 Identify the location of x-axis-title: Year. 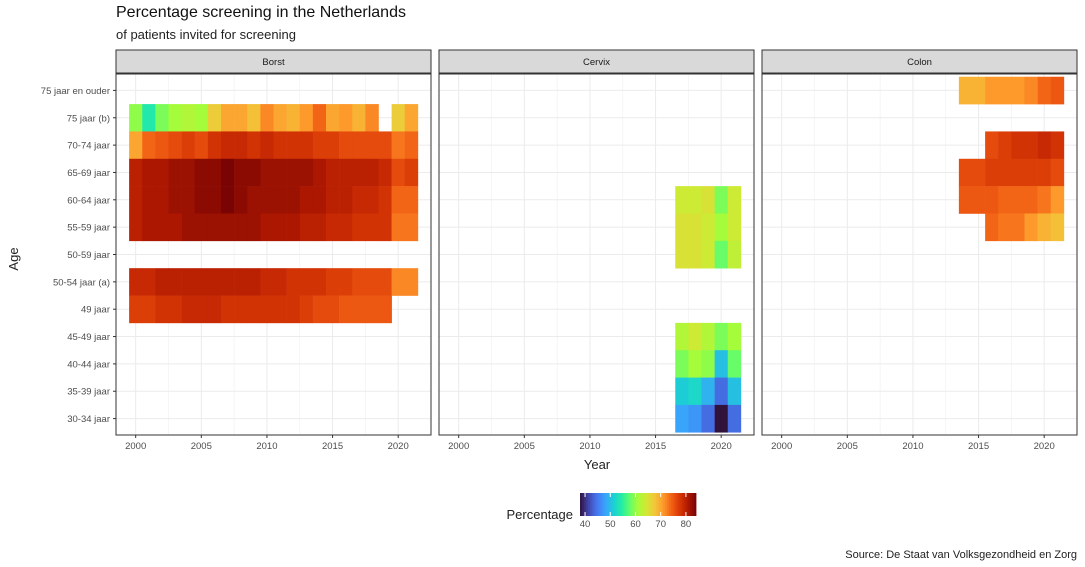
(597, 464).